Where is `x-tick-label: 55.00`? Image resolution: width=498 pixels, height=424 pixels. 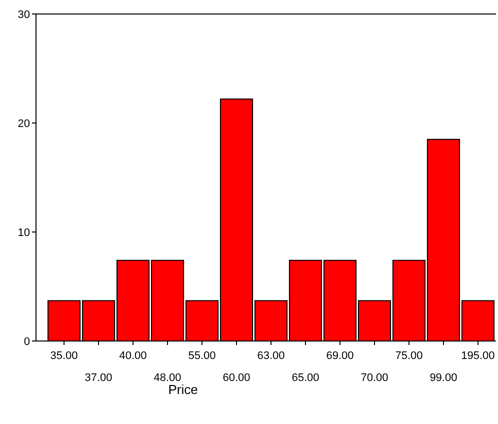
x-tick-label: 55.00 is located at coordinates (202, 356).